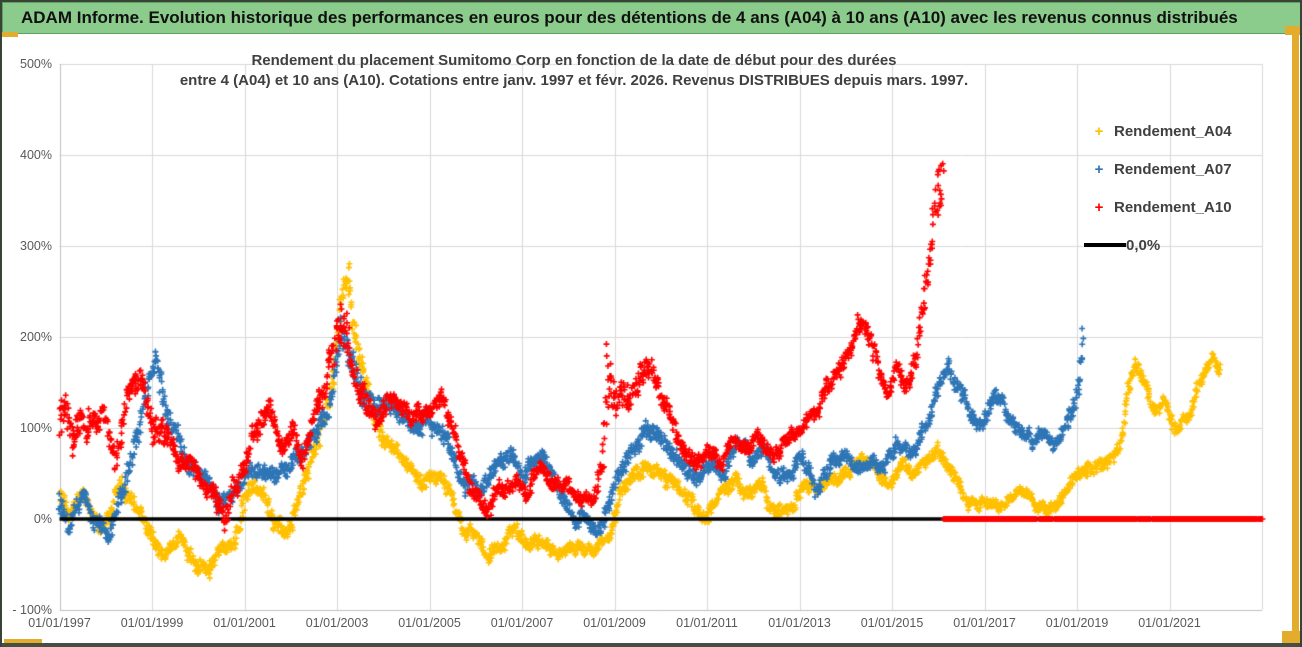  I want to click on x-tick-label: 01/01/2013, so click(799, 623).